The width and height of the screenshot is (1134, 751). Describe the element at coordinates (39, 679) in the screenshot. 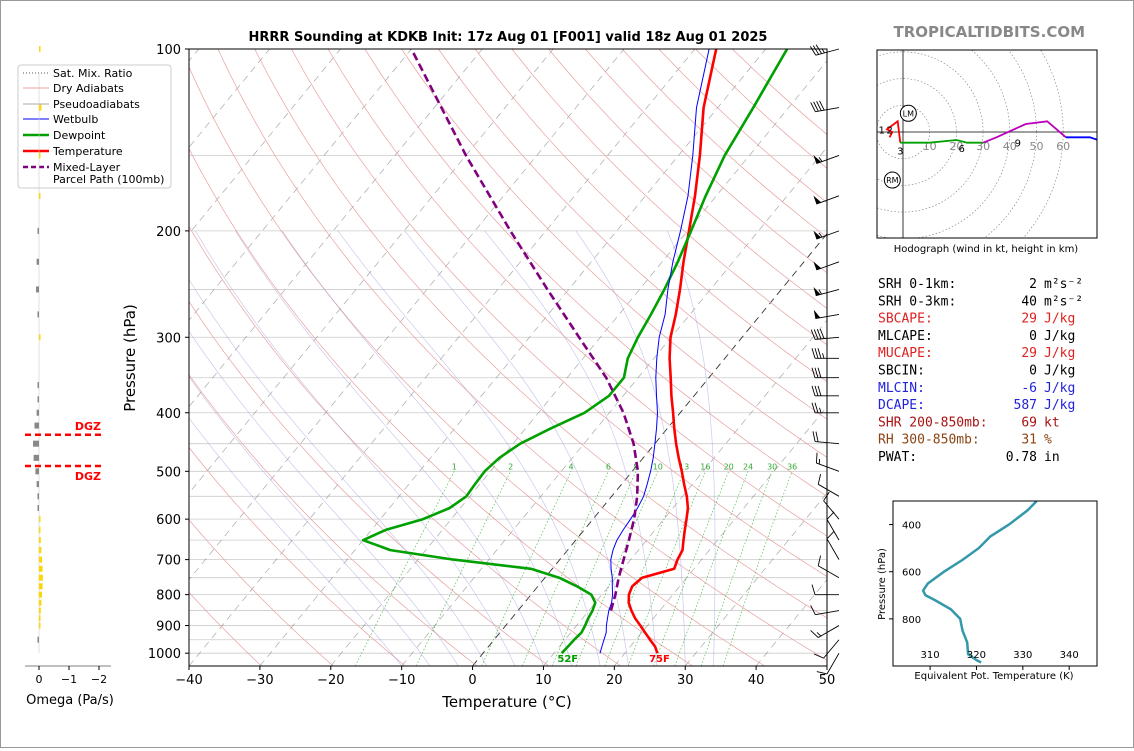

I see `omega-tick-label: 0` at that location.